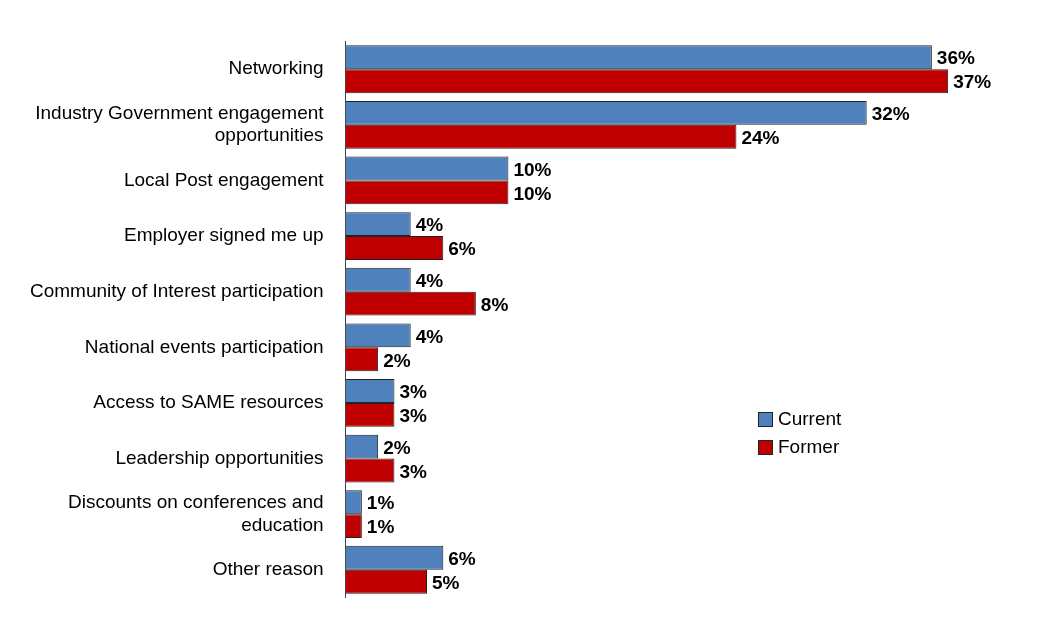  Describe the element at coordinates (268, 569) in the screenshot. I see `y-tick-label: Other reason` at that location.